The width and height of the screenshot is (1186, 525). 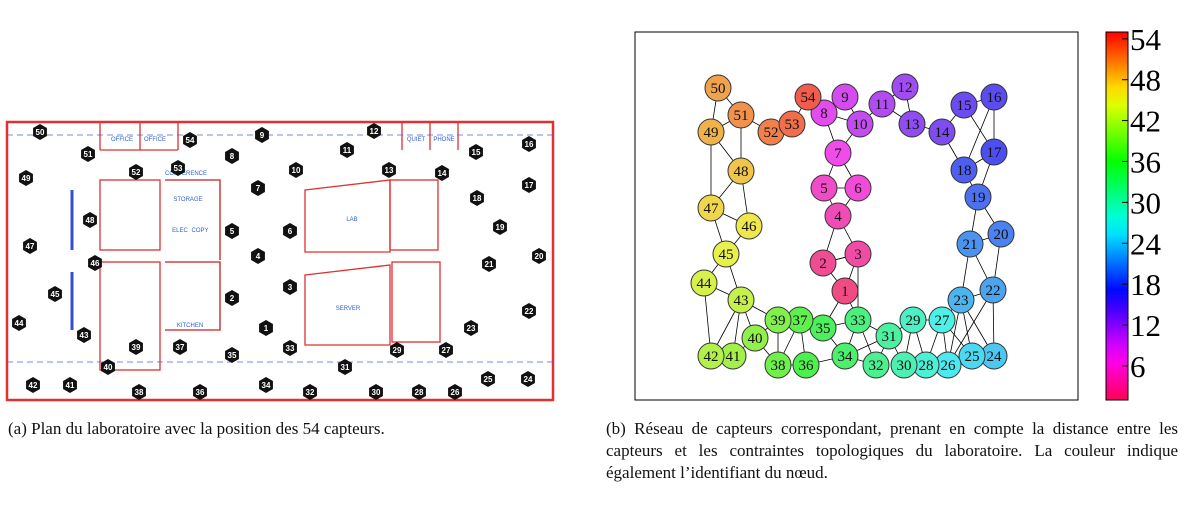 I want to click on sensor-label: 41, so click(x=70, y=385).